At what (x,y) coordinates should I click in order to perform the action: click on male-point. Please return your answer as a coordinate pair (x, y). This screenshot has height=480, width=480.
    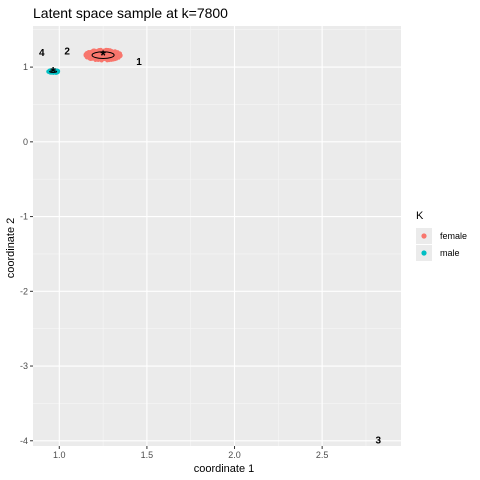
    Looking at the image, I should click on (49, 70).